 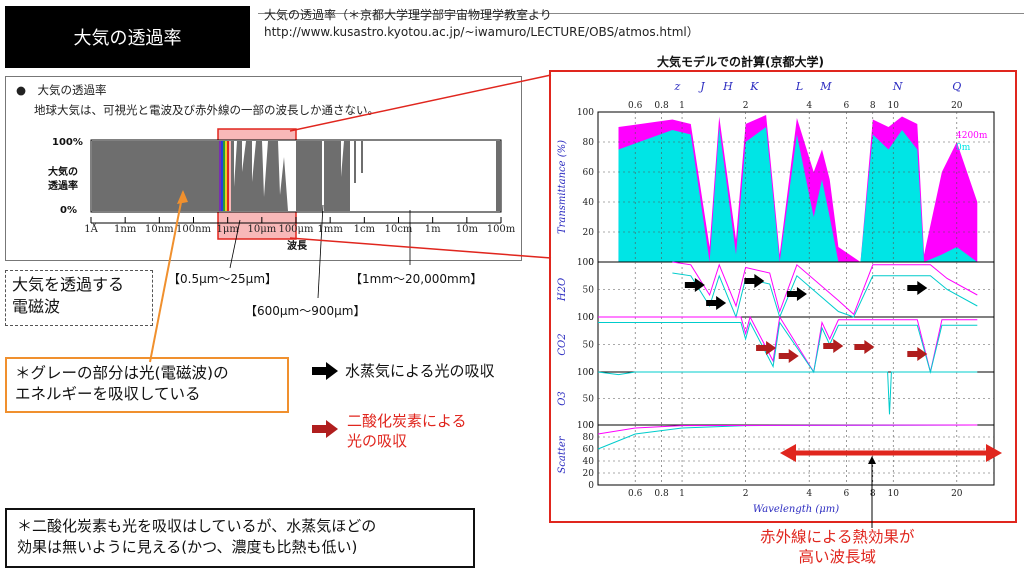 What do you see at coordinates (187, 547) in the screenshot?
I see `bottom-note-line-2: 効果は無いように見える(かつ、濃度も比熱も低い)` at bounding box center [187, 547].